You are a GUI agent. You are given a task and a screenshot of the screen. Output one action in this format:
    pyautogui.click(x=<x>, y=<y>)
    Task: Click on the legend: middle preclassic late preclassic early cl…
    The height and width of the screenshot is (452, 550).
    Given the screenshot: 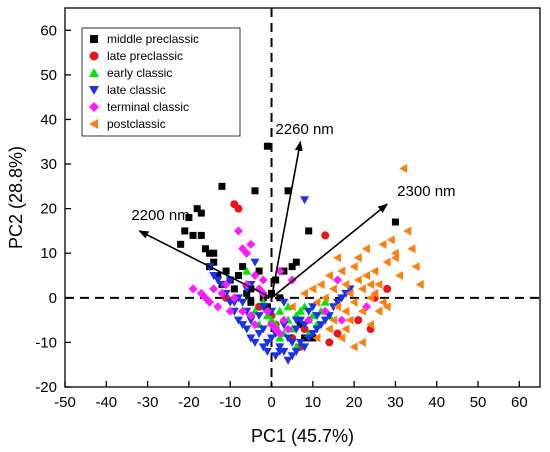 What is the action you would take?
    pyautogui.click(x=161, y=82)
    